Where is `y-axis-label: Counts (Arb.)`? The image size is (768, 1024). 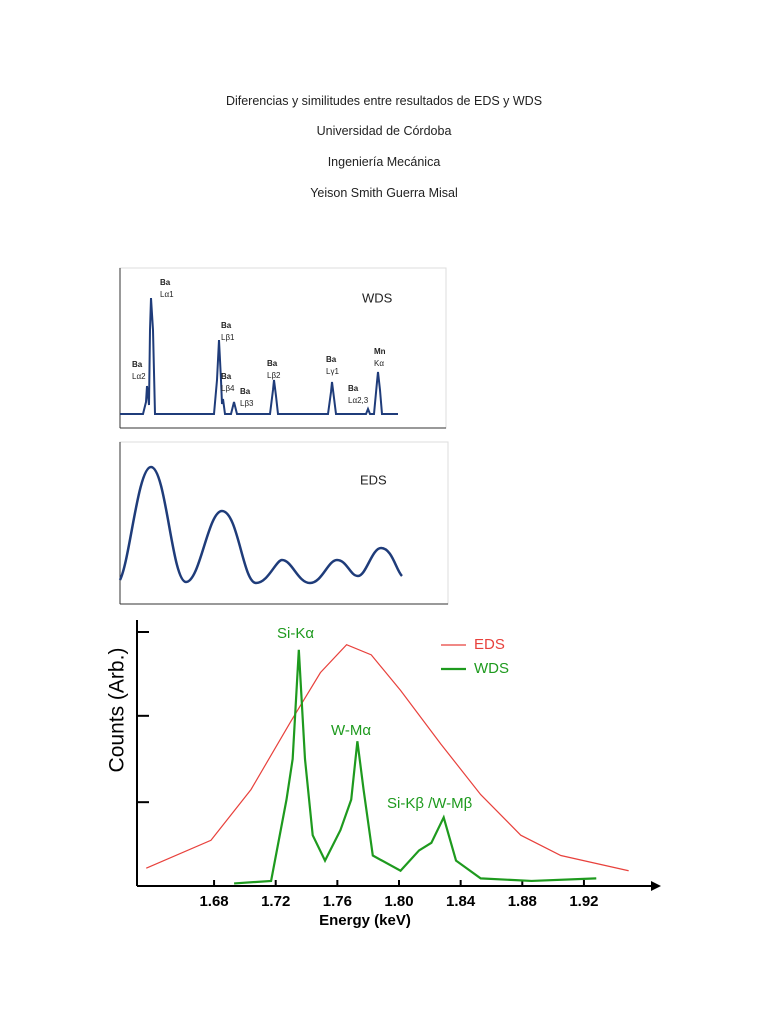
y-axis-label: Counts (Arb.) is located at coordinates (117, 710).